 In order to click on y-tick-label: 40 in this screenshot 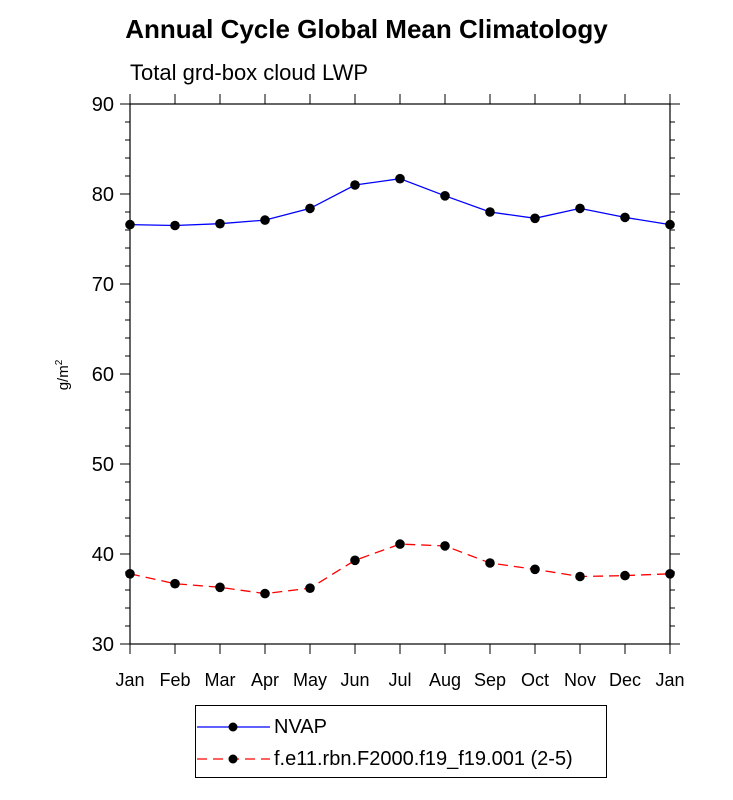, I will do `click(103, 555)`.